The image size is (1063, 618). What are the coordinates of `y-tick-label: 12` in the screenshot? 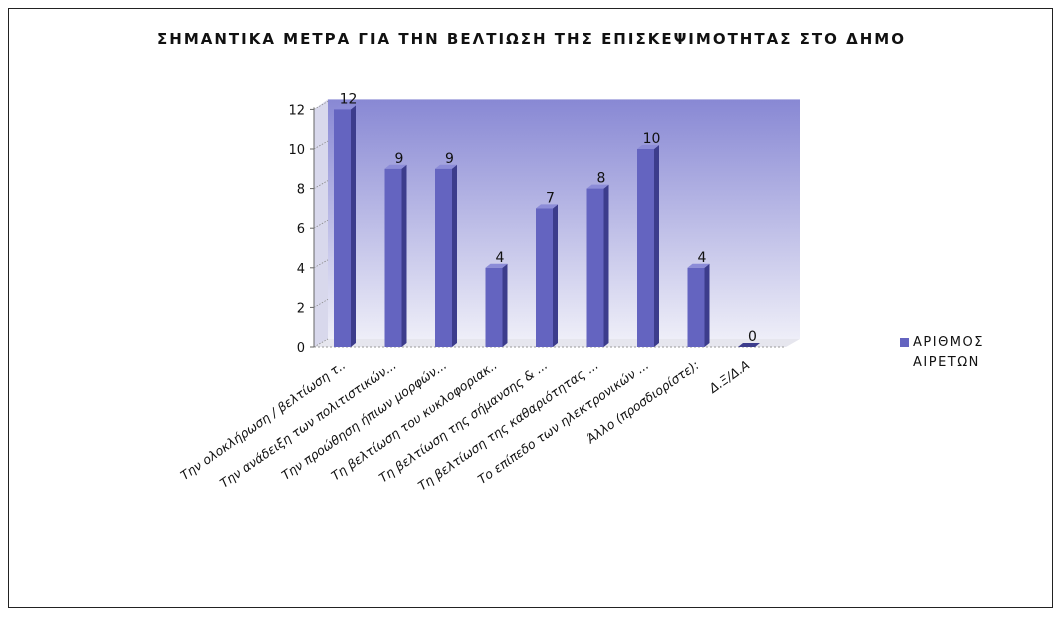 It's located at (296, 110).